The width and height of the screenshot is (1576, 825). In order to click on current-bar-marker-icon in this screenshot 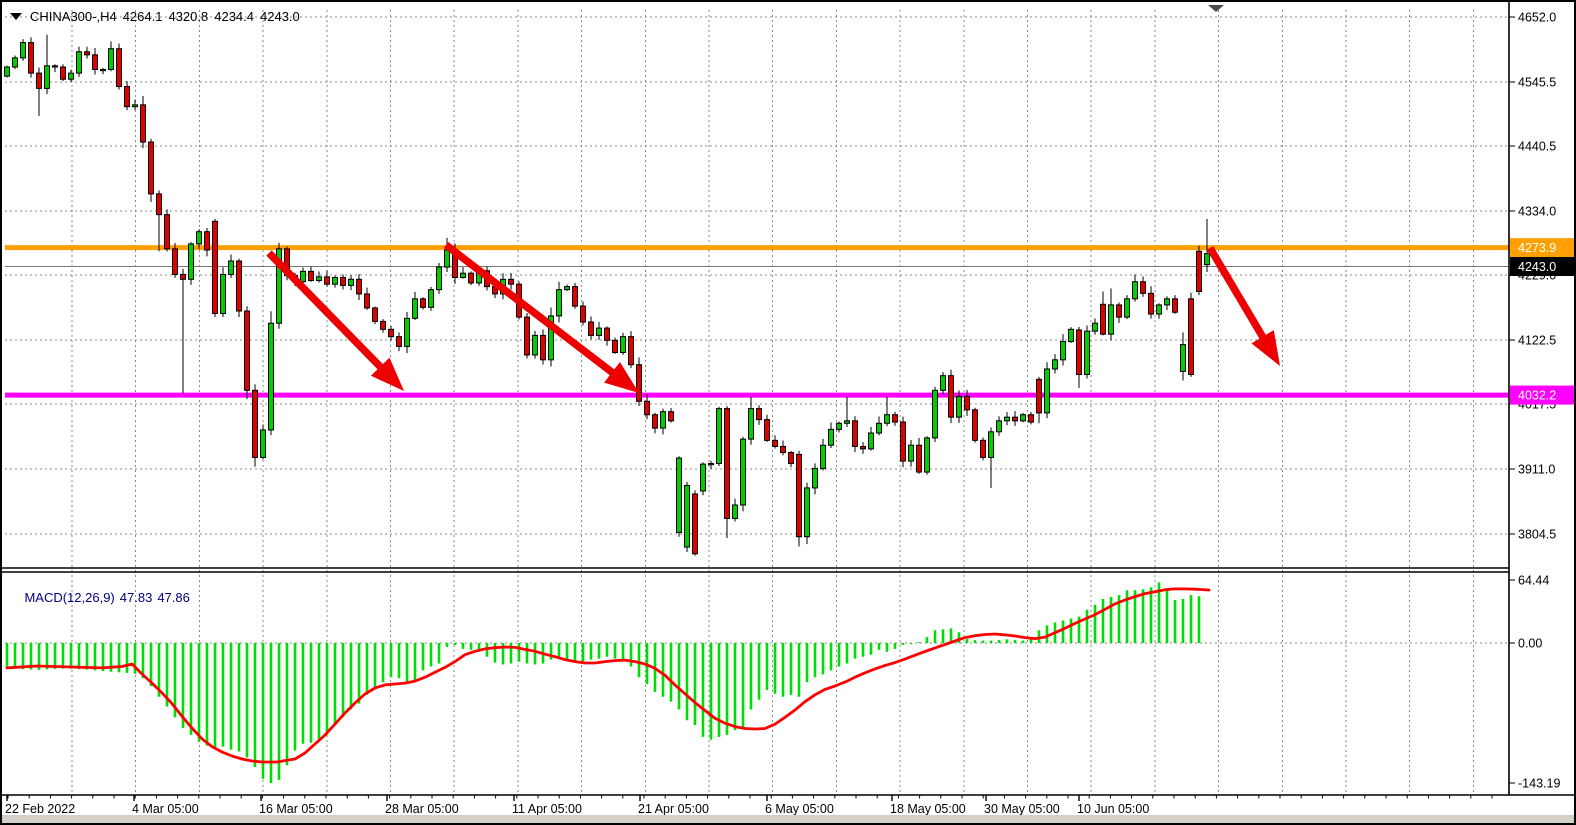, I will do `click(1216, 8)`.